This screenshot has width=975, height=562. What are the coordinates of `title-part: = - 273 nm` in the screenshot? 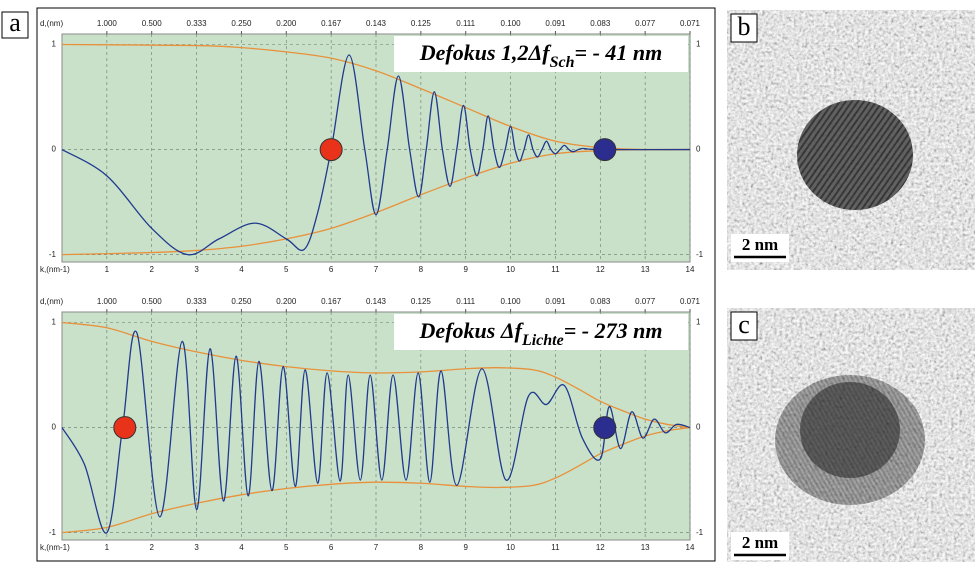 It's located at (613, 330).